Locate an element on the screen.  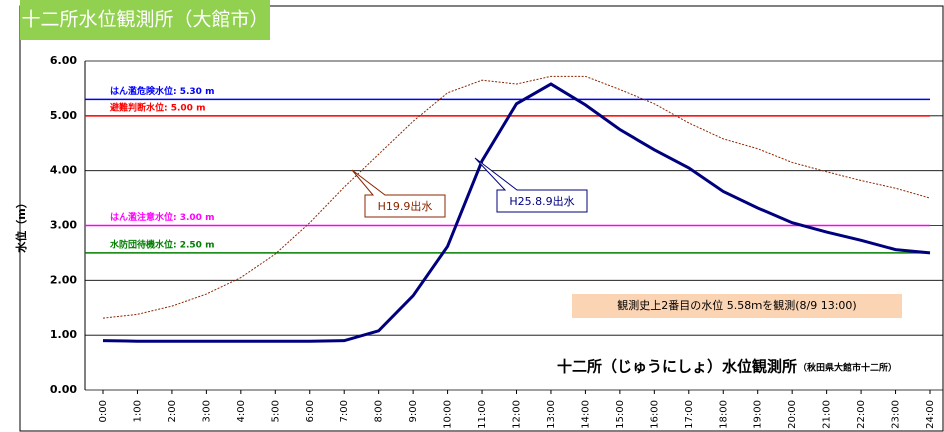
x-tick-label: 18:00 is located at coordinates (723, 414).